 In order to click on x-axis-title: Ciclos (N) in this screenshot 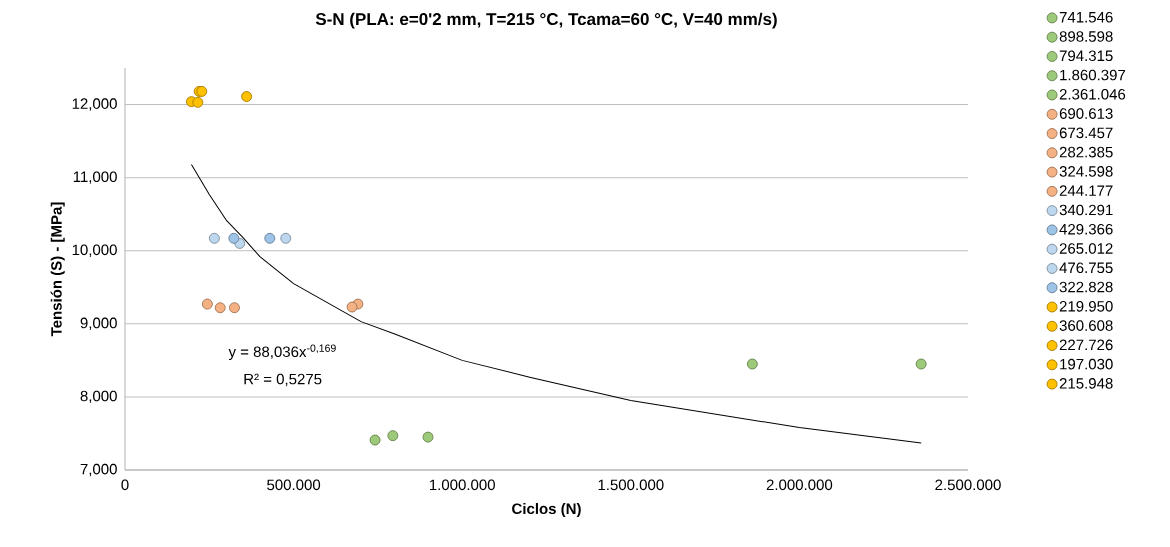, I will do `click(546, 510)`.